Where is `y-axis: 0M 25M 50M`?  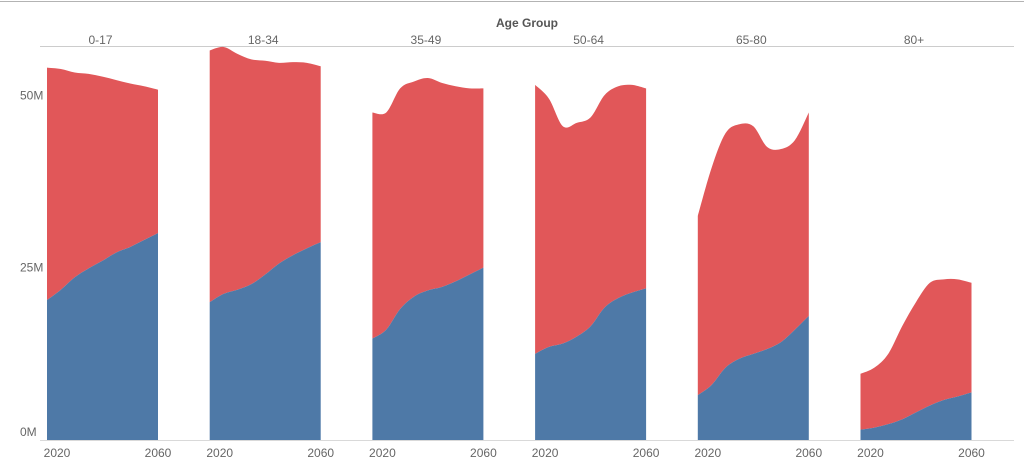 y-axis: 0M 25M 50M is located at coordinates (31, 263).